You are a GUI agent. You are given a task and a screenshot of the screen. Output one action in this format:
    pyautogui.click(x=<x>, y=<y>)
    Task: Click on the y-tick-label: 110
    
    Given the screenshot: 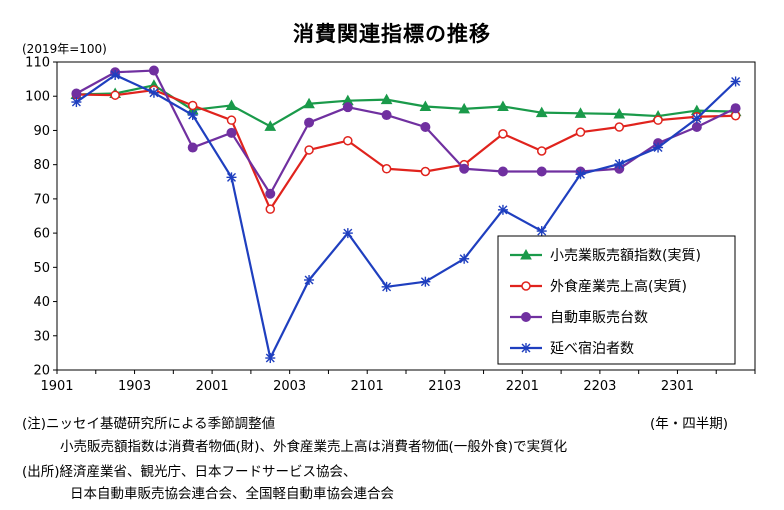 What is the action you would take?
    pyautogui.click(x=37, y=63)
    